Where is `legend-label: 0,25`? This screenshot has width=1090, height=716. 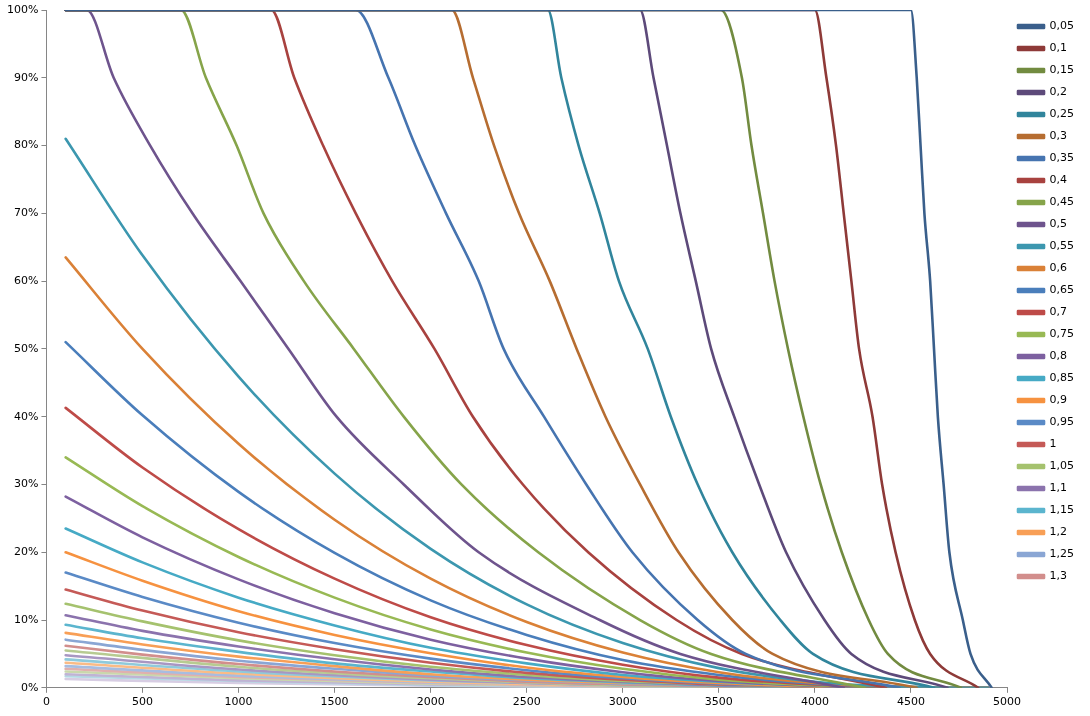
legend-label: 0,25 is located at coordinates (1062, 114).